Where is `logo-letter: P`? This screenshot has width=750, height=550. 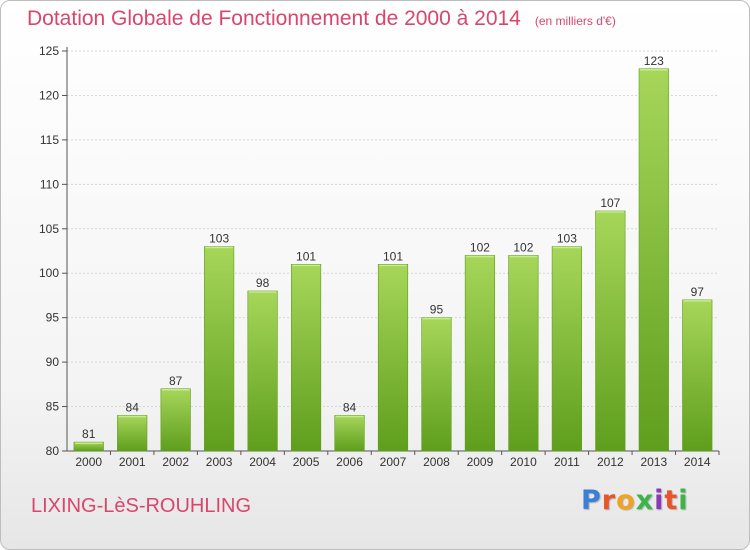
logo-letter: P is located at coordinates (591, 500).